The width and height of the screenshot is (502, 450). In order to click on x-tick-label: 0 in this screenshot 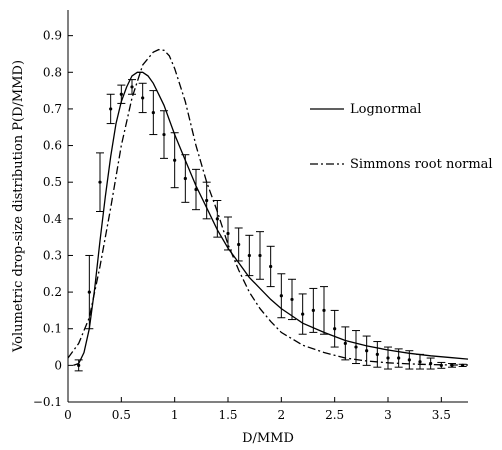, I will do `click(68, 415)`.